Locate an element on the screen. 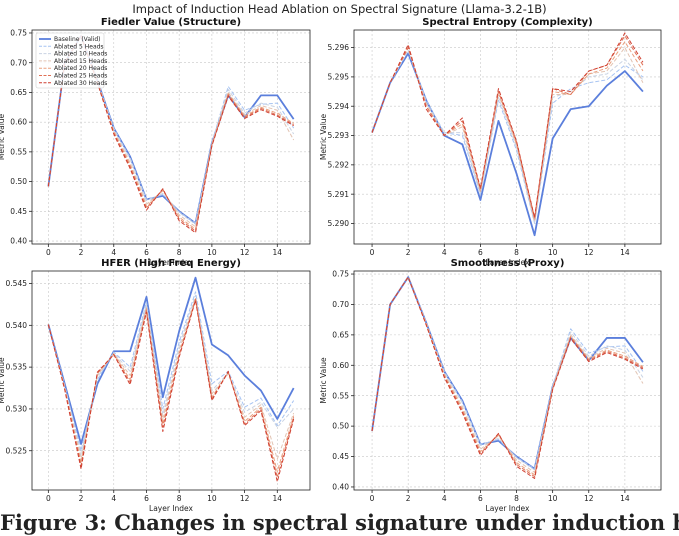  y-tick-label: 5.292 is located at coordinates (339, 164).